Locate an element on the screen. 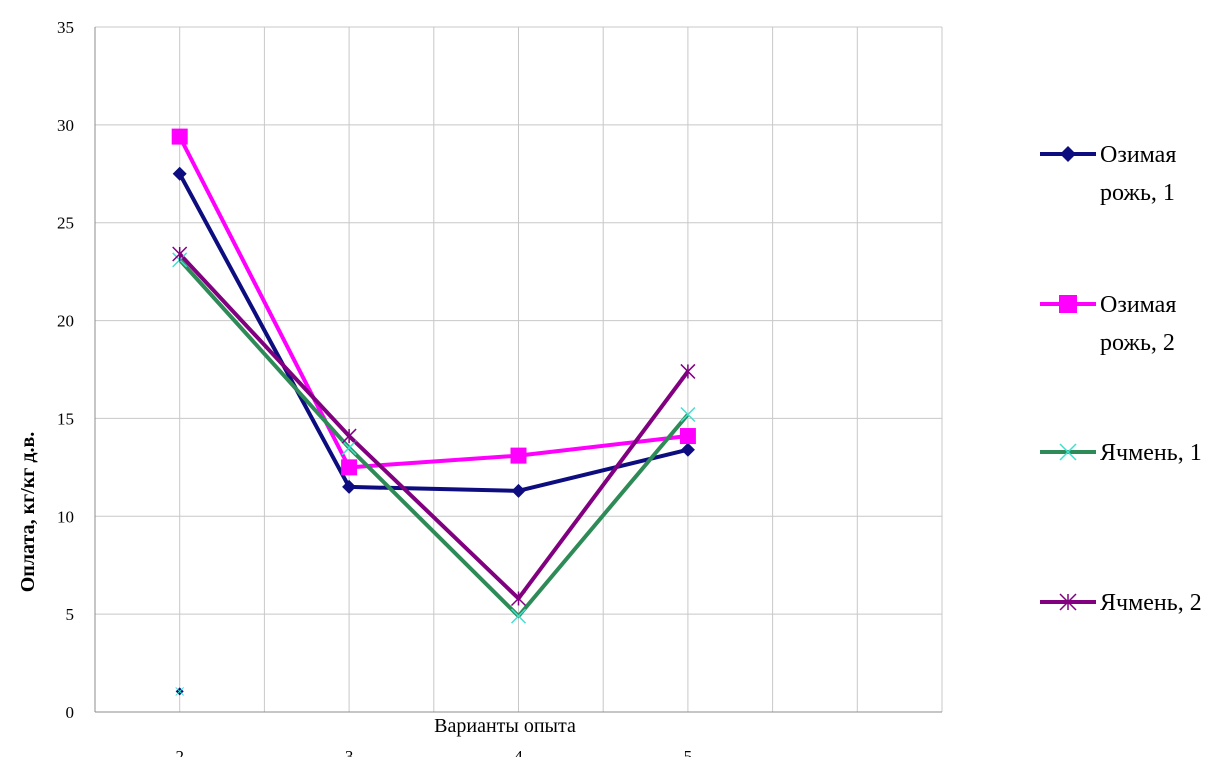  y-tick-label: 20 is located at coordinates (65, 321).